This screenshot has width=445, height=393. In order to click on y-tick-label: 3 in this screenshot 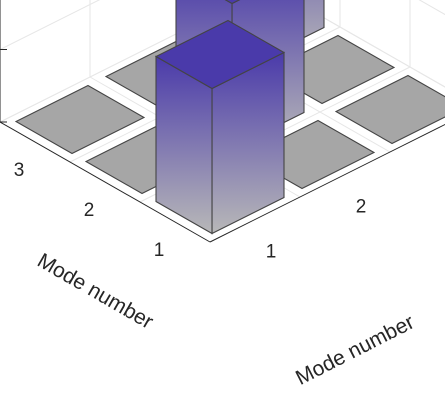, I will do `click(19, 170)`.